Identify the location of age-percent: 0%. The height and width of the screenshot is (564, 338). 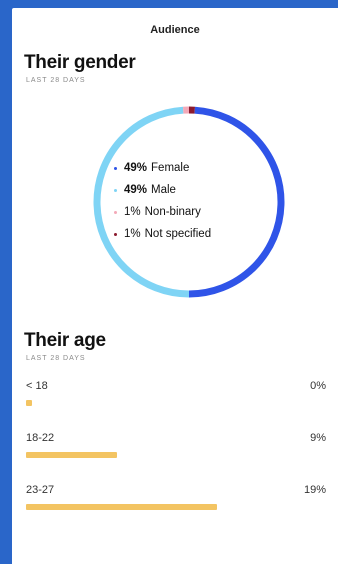
(318, 386).